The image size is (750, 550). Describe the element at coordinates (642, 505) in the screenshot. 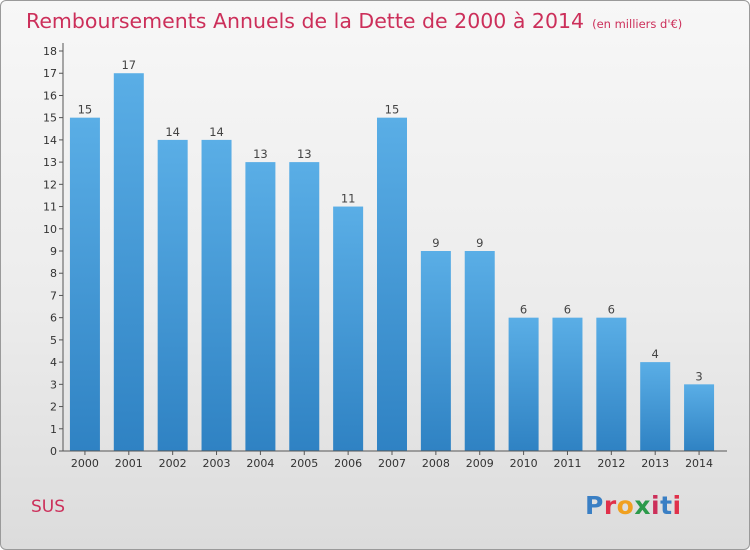

I see `logo-letter: x` at that location.